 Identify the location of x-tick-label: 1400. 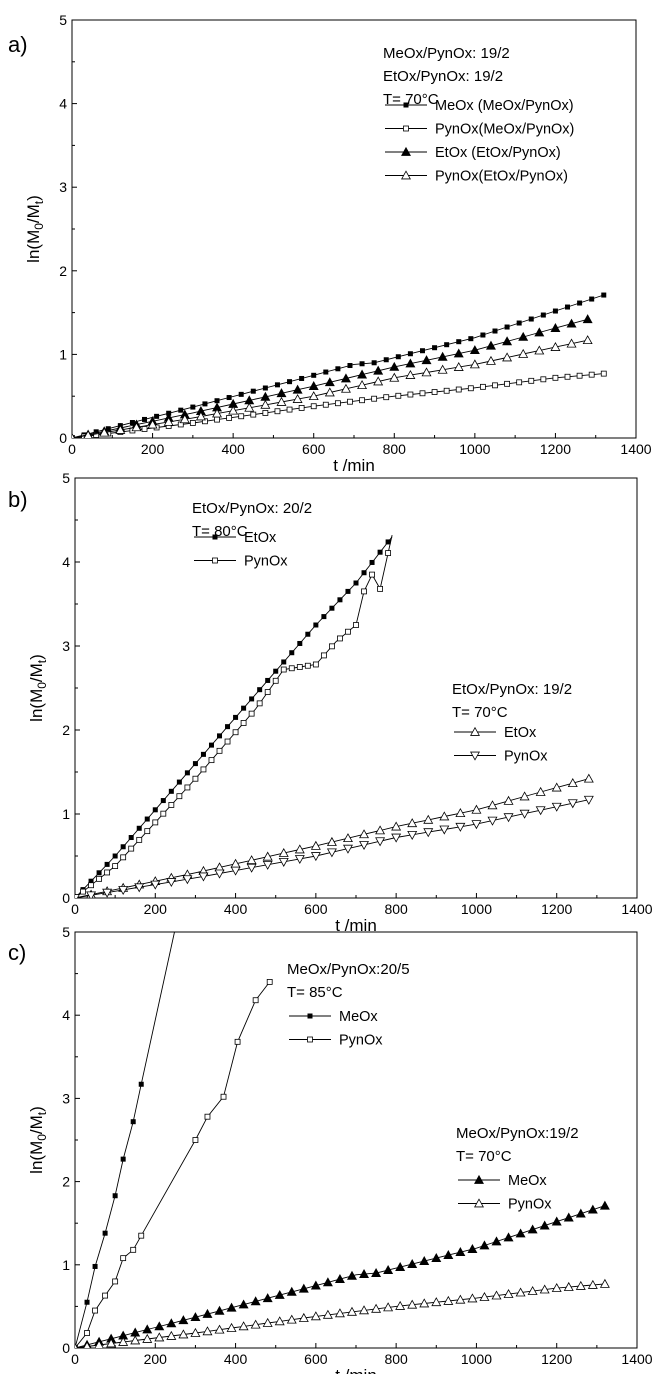
(635, 449).